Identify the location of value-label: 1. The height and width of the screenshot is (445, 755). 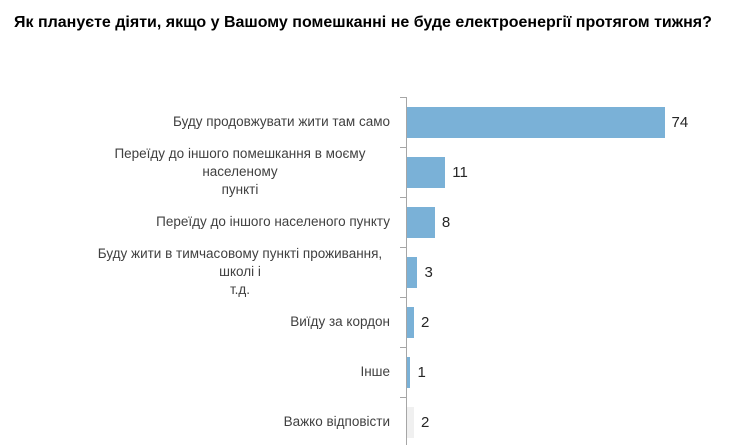
(421, 372).